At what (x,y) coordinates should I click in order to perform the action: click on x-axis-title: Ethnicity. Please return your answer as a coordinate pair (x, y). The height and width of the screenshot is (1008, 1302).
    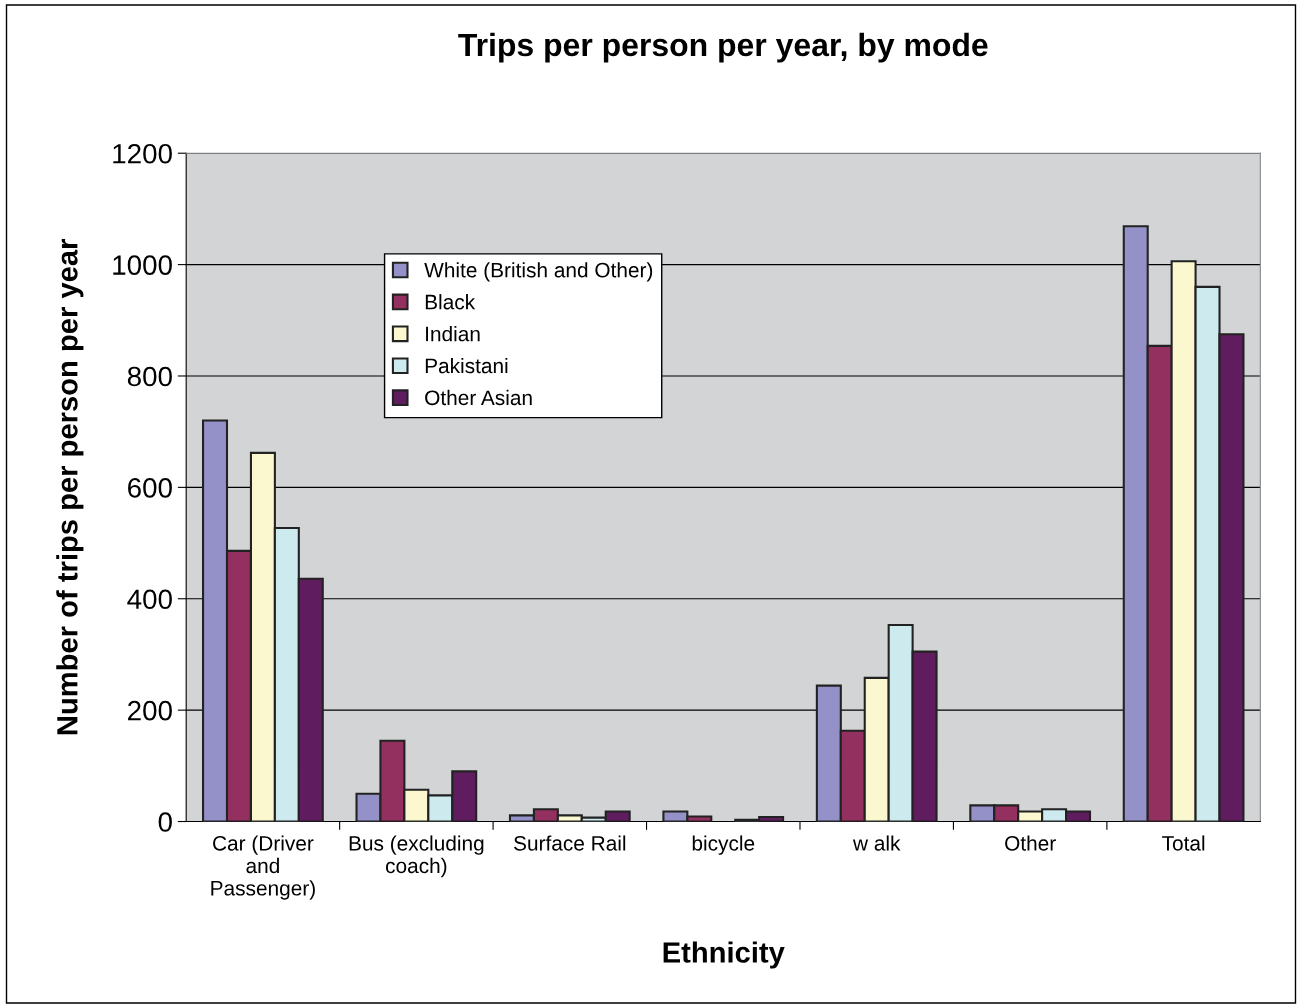
    Looking at the image, I should click on (724, 955).